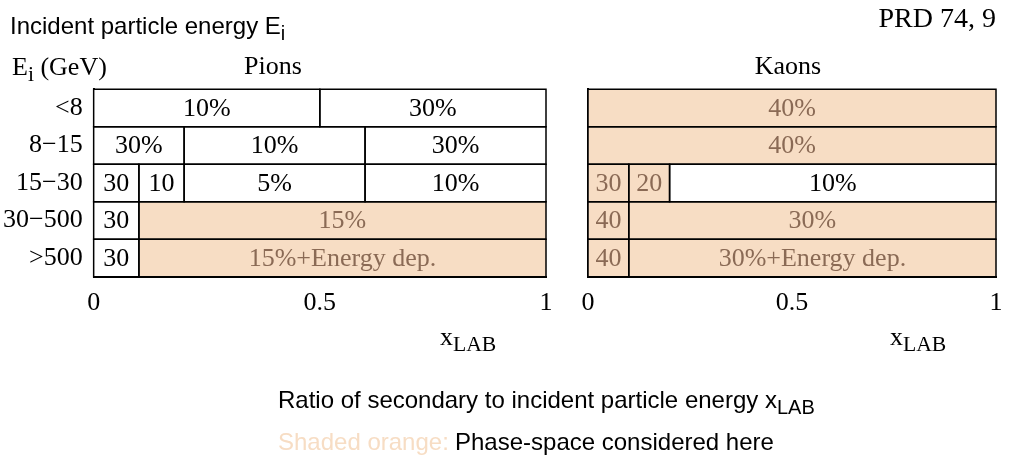  I want to click on chart-title: Pions, so click(273, 66).